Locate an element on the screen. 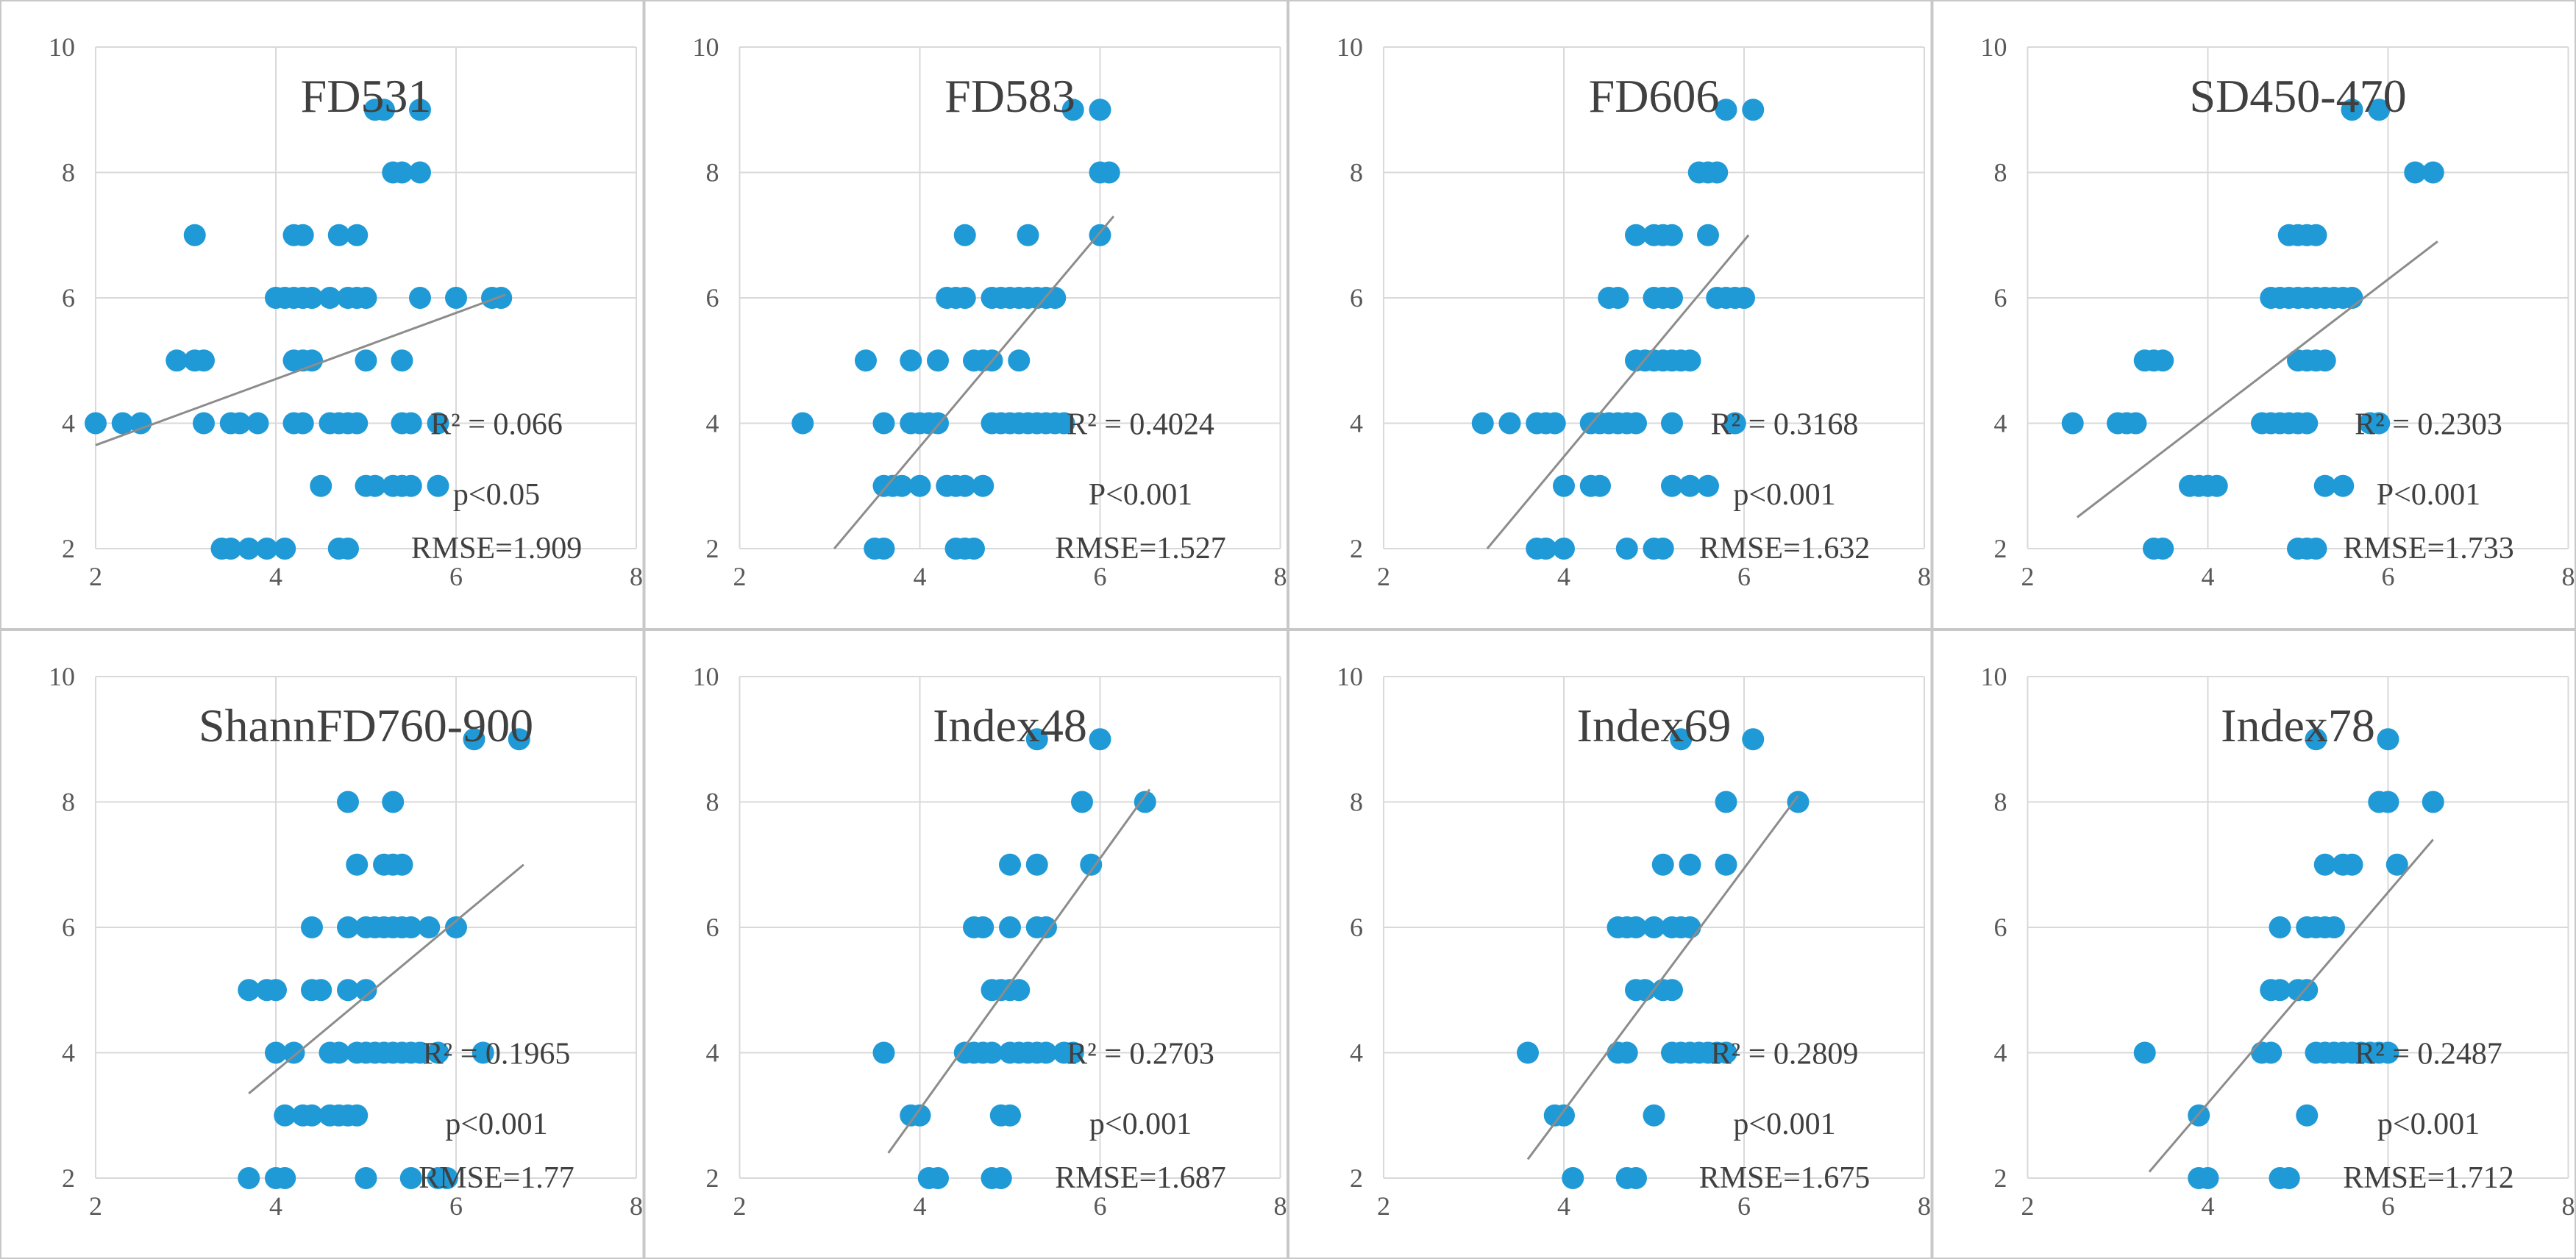 The image size is (2576, 1259). stats-label: RMSE=1.675 is located at coordinates (1785, 1178).